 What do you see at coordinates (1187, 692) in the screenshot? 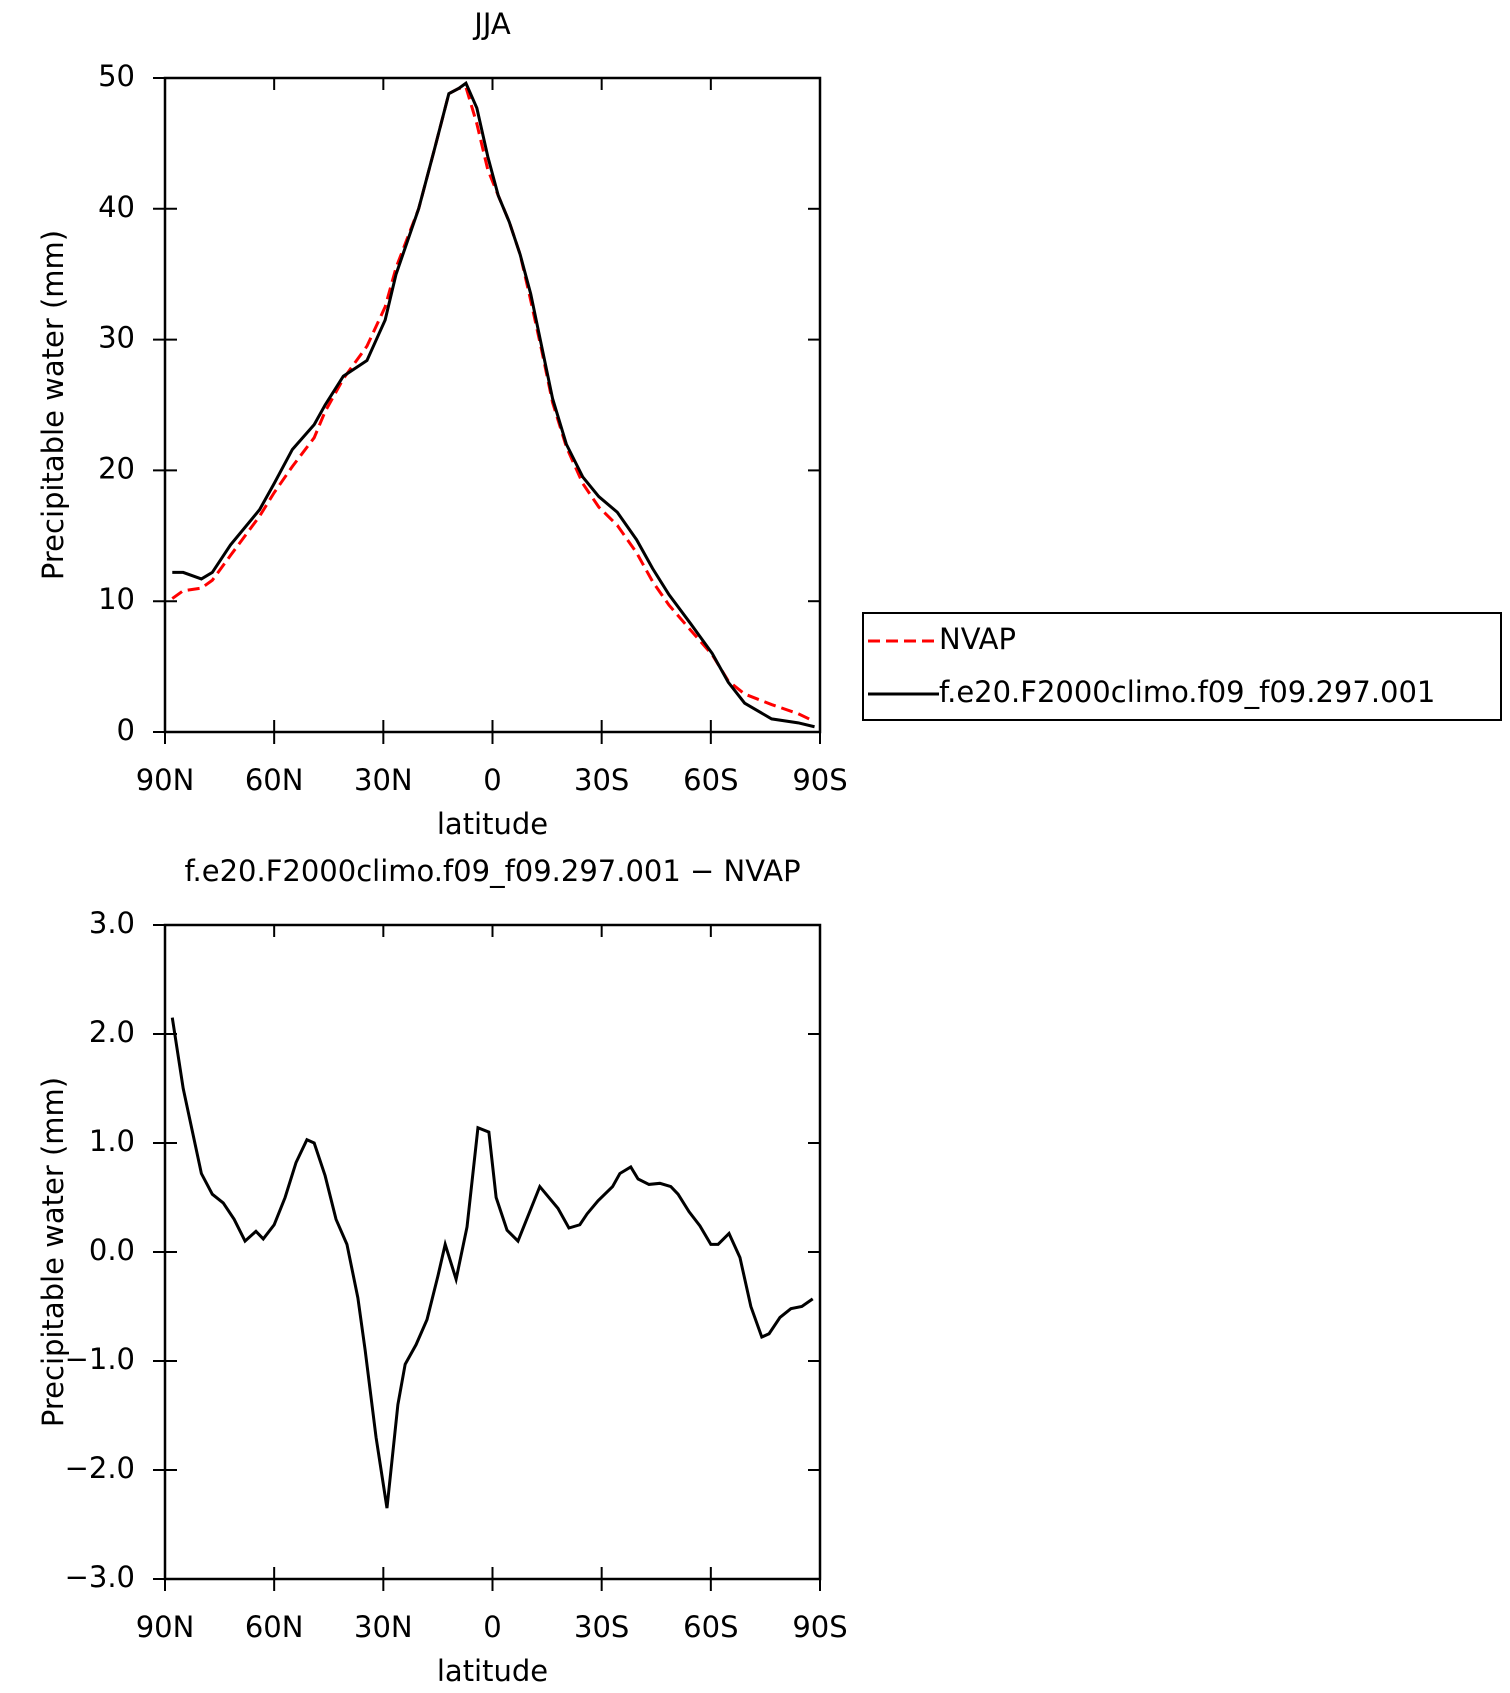
I see `legend-label: f.e20.F2000climo.f09_f09.297.001` at bounding box center [1187, 692].